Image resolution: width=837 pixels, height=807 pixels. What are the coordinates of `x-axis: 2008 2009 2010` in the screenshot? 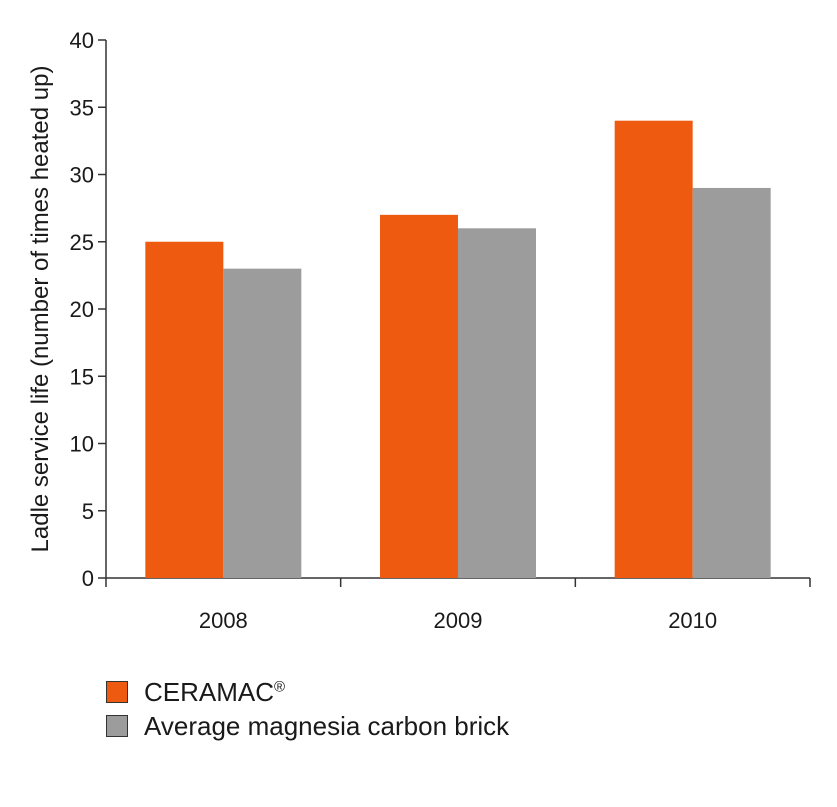 It's located at (458, 605).